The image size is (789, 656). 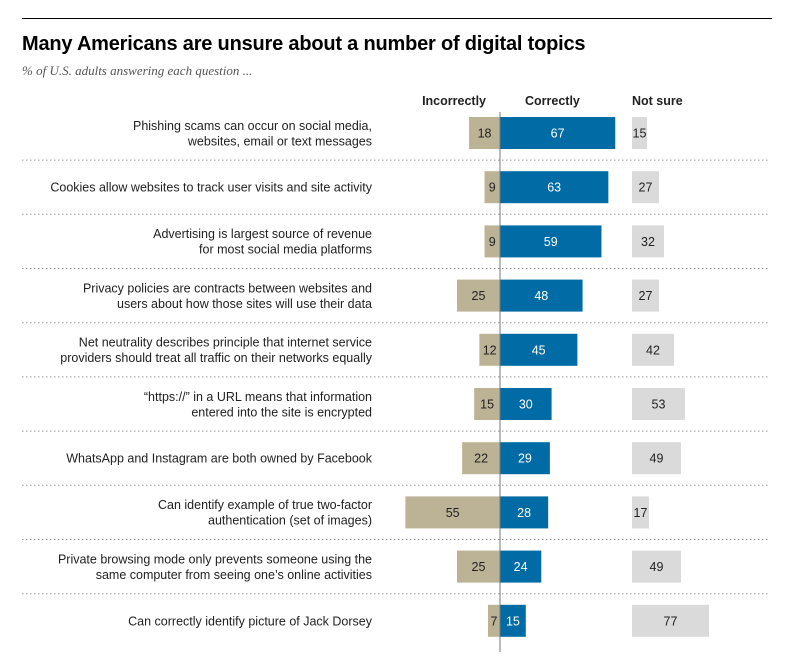 I want to click on value-label-correctly: 28, so click(x=524, y=513).